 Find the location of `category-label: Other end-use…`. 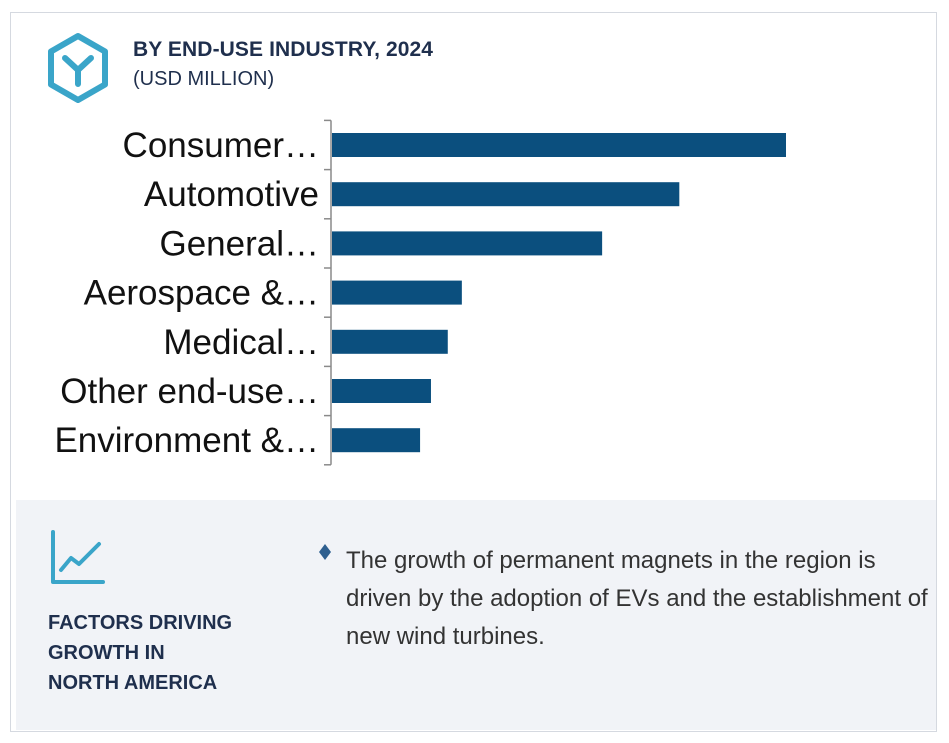

category-label: Other end-use… is located at coordinates (189, 391).